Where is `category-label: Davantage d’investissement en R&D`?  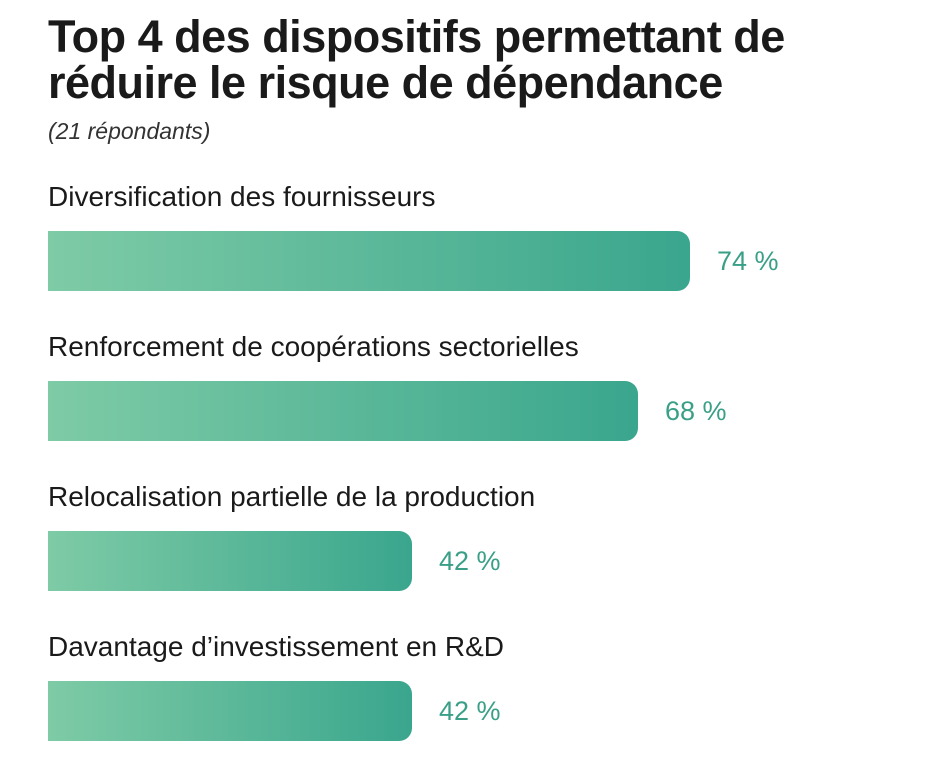 category-label: Davantage d’investissement en R&D is located at coordinates (276, 646).